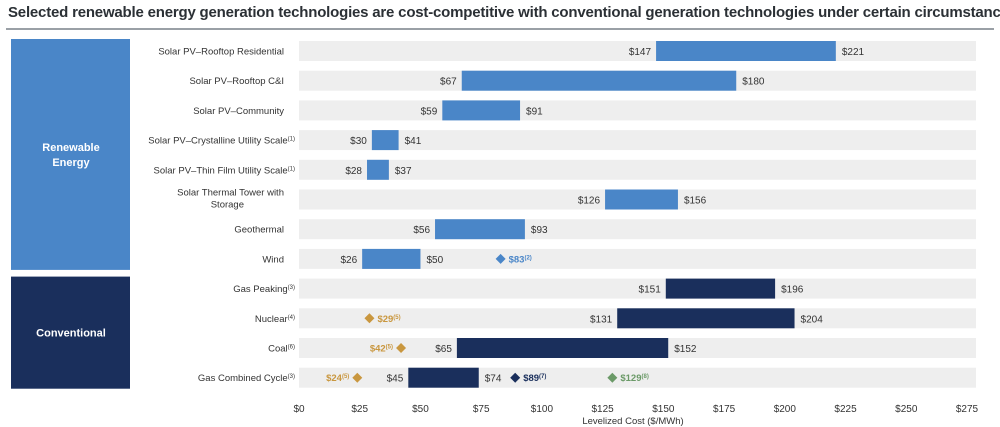 Image resolution: width=1000 pixels, height=427 pixels. What do you see at coordinates (381, 349) in the screenshot?
I see `marker-label-10-0: $42(5)` at bounding box center [381, 349].